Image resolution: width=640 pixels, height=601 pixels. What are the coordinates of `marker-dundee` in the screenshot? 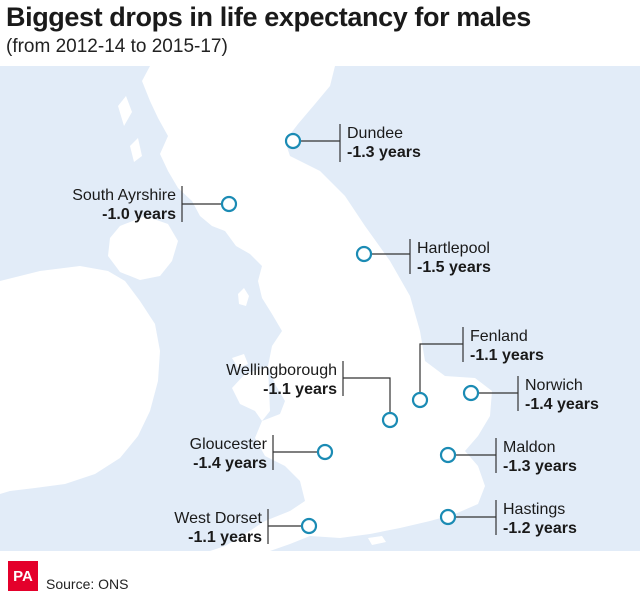 It's located at (293, 141).